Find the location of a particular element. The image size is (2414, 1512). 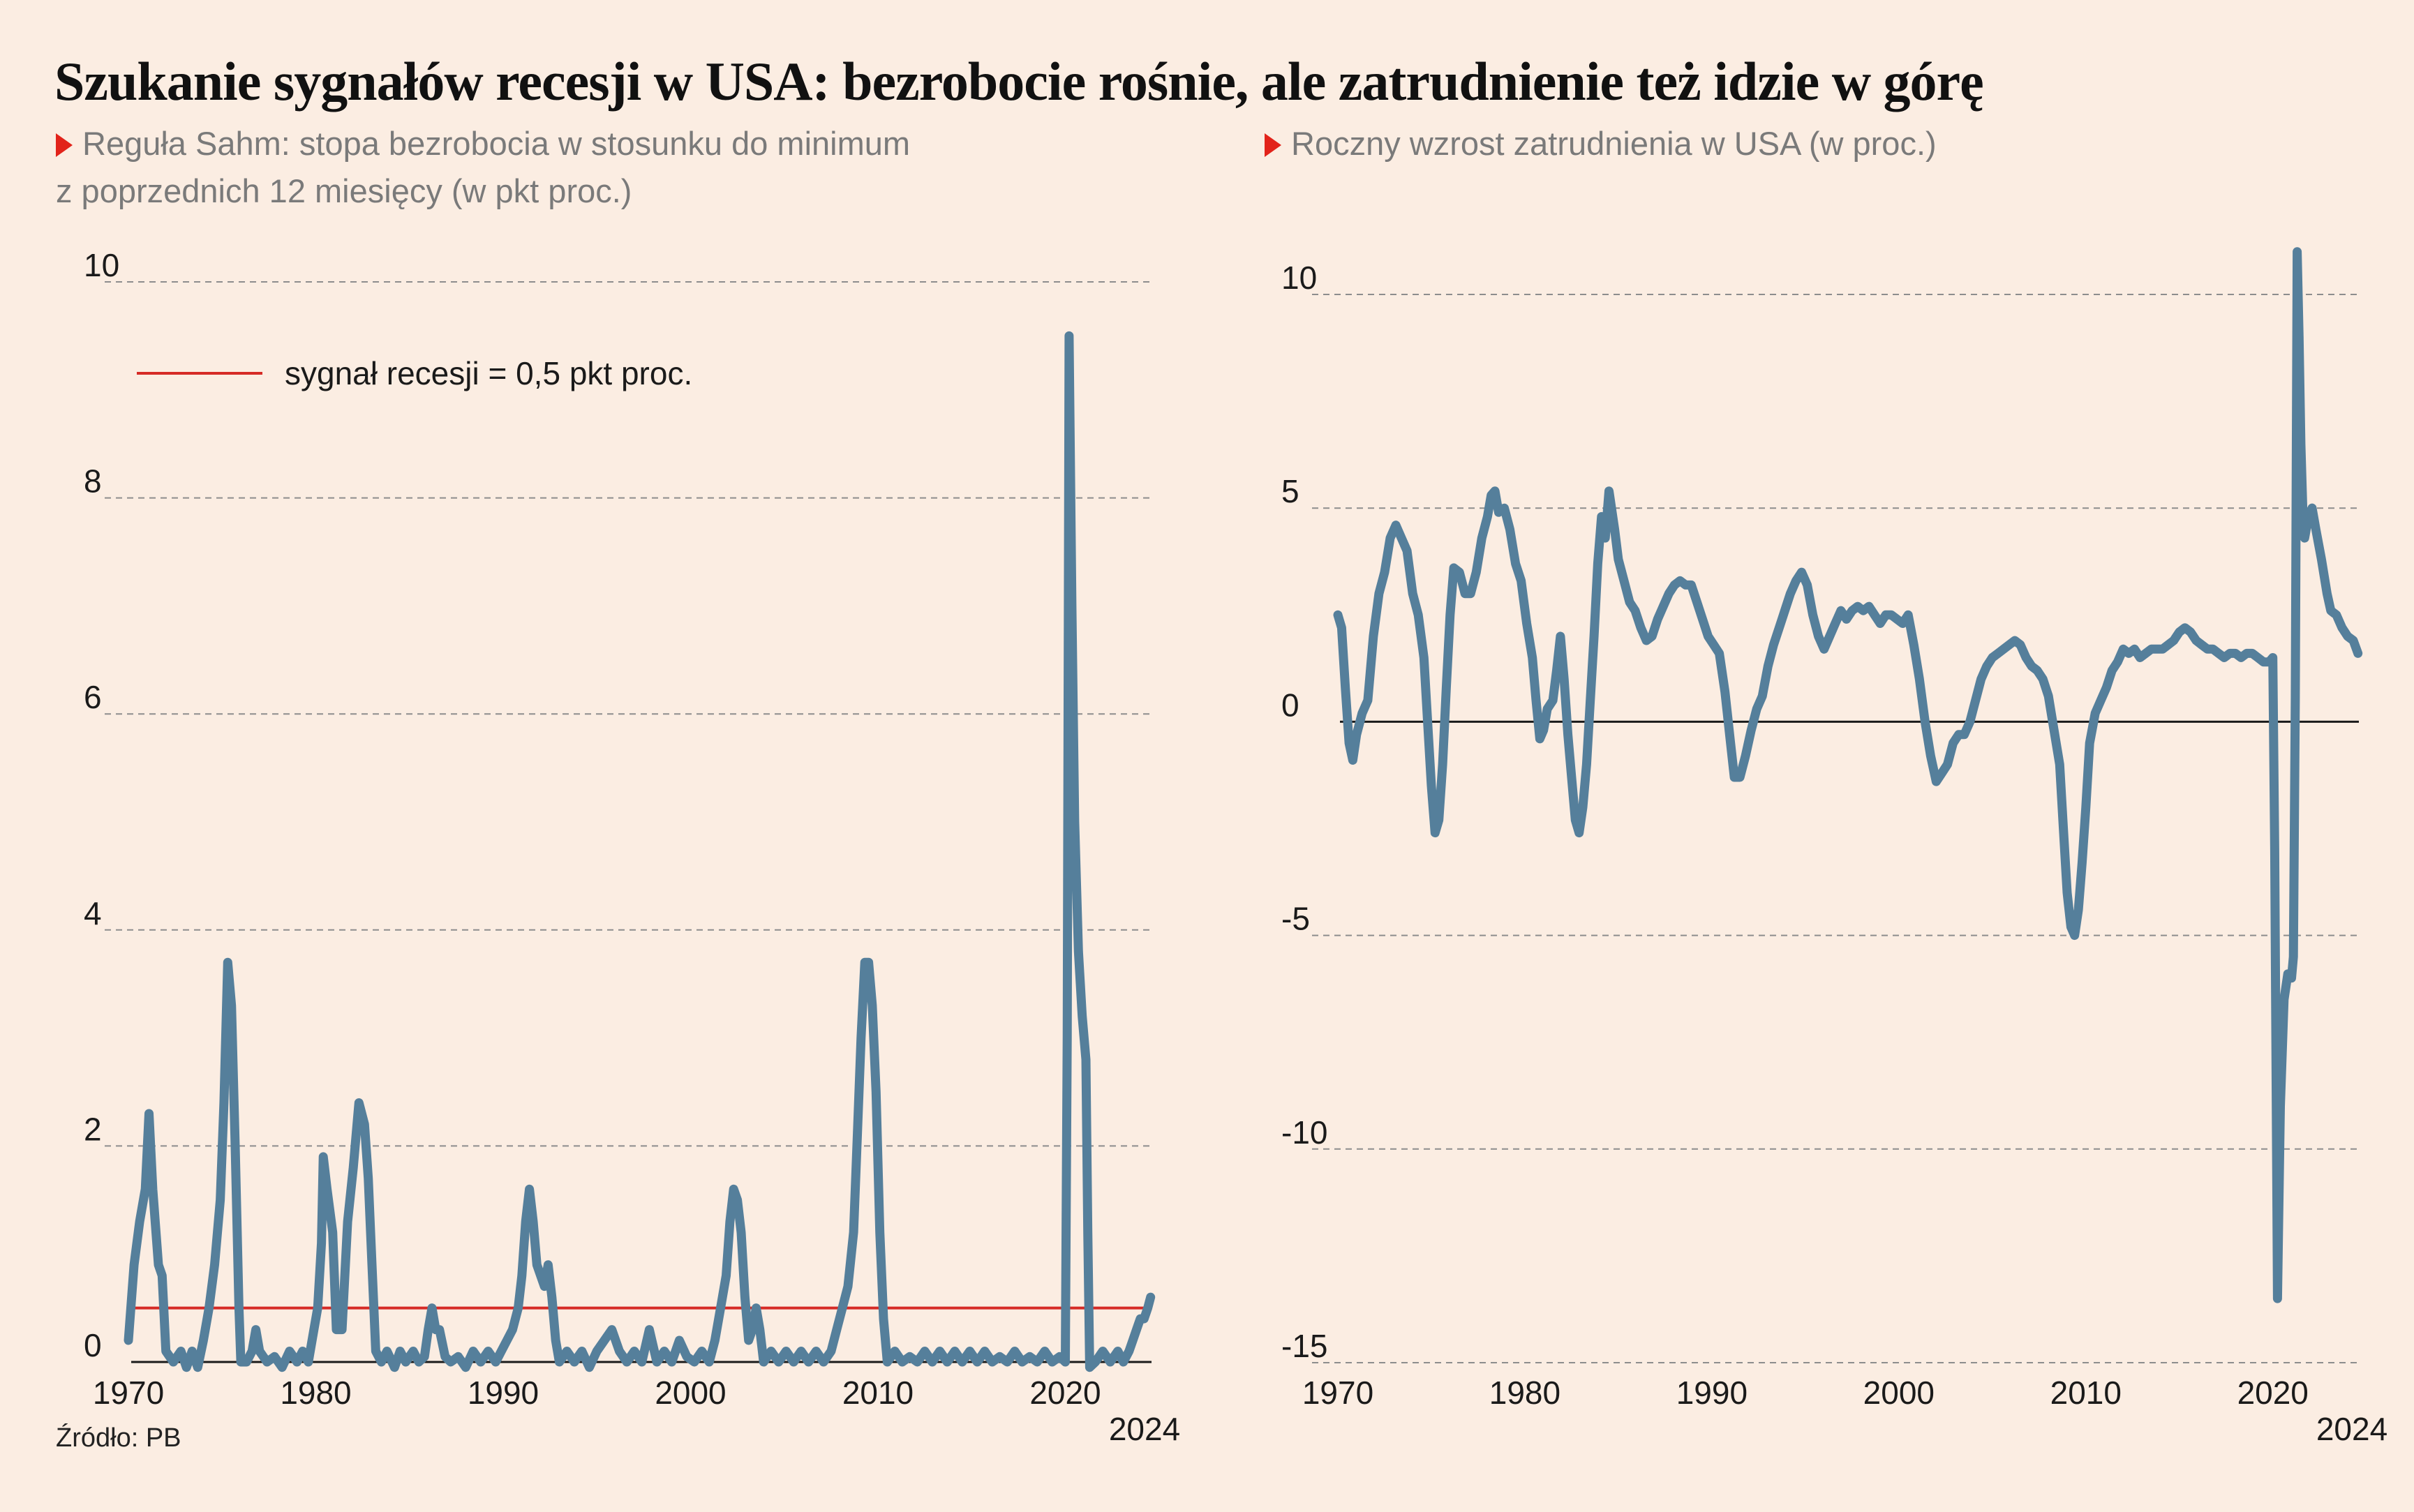

left-chart-y-tick-label: 4 is located at coordinates (93, 913).